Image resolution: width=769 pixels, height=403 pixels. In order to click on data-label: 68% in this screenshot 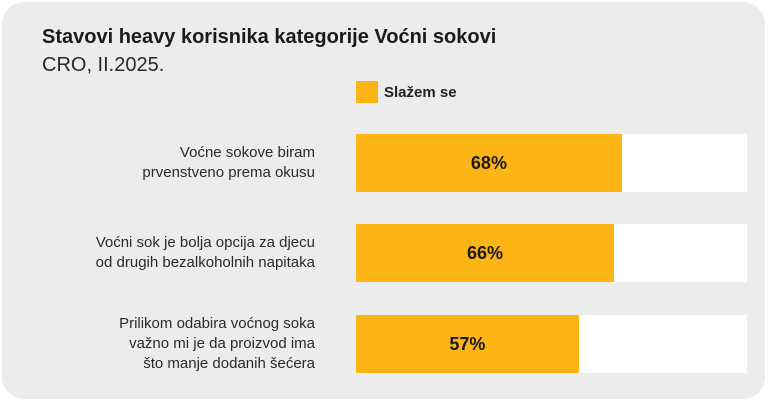, I will do `click(488, 162)`.